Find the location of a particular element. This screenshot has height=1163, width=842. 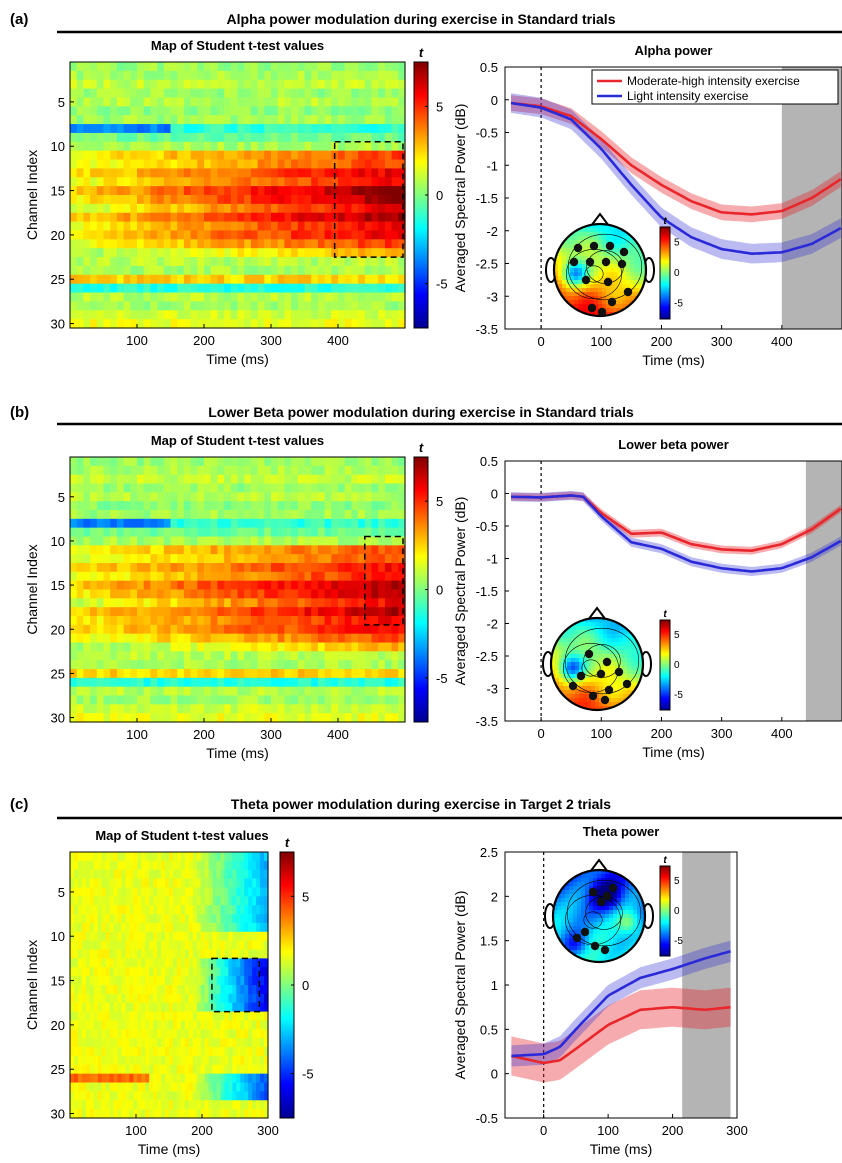

chart-xtick-label: 100 is located at coordinates (601, 733).